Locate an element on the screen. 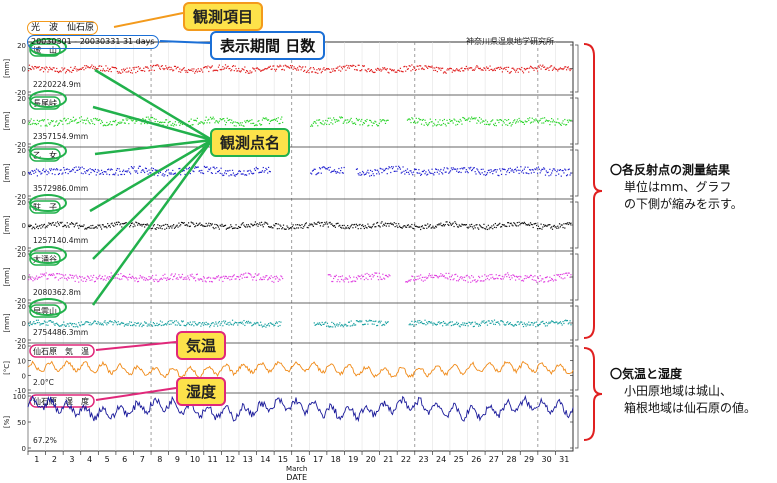  station-label: 大涌谷 is located at coordinates (45, 259).